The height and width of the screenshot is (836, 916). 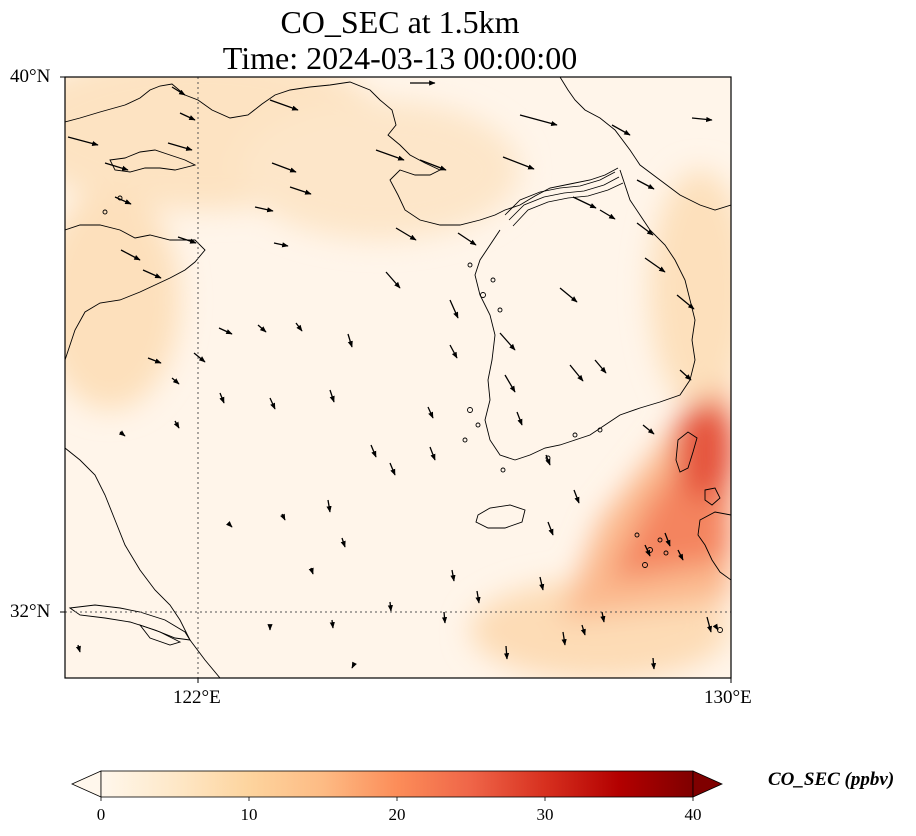 I want to click on lon-label-130e: 130°E, so click(x=728, y=697).